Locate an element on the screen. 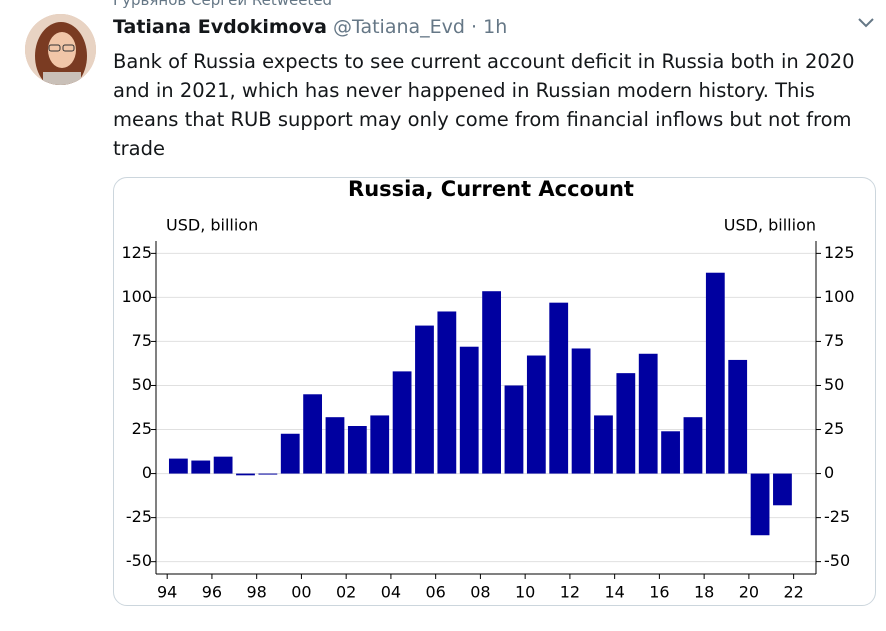 This screenshot has height=631, width=886. y-tick-label: 125 is located at coordinates (136, 252).